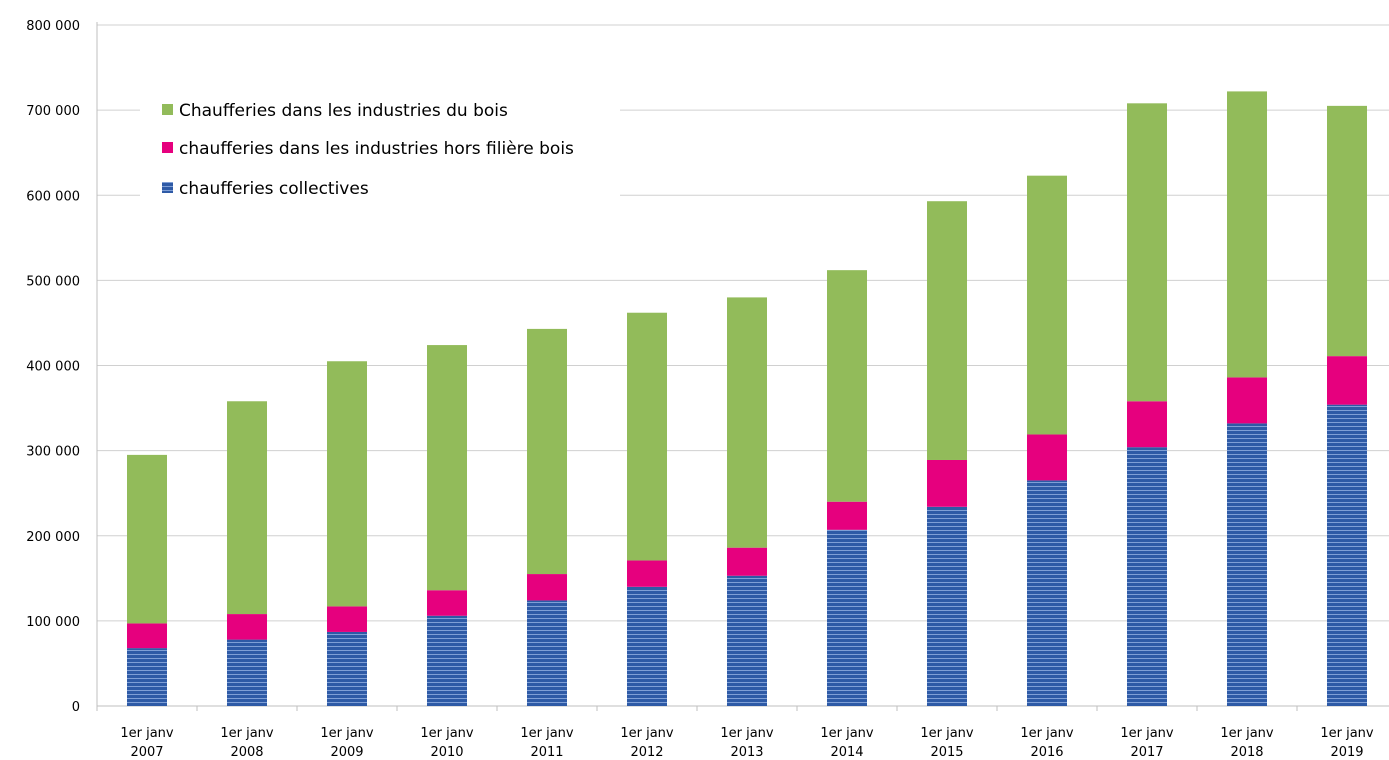  Describe the element at coordinates (1047, 743) in the screenshot. I see `x-tick-label: 1er janv 2016` at that location.